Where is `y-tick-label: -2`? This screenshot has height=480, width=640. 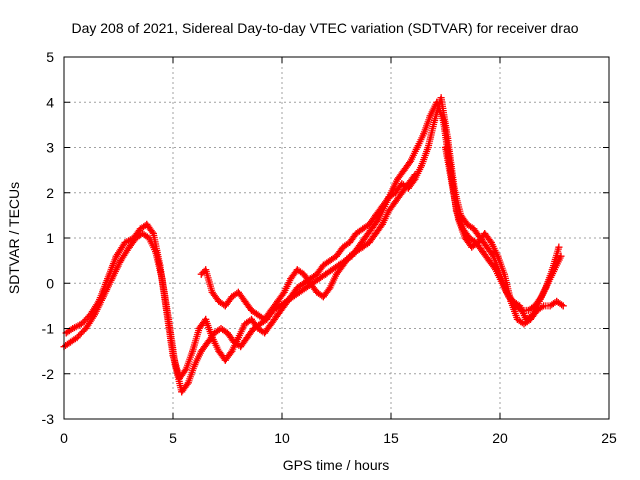 y-tick-label: -2 is located at coordinates (48, 374).